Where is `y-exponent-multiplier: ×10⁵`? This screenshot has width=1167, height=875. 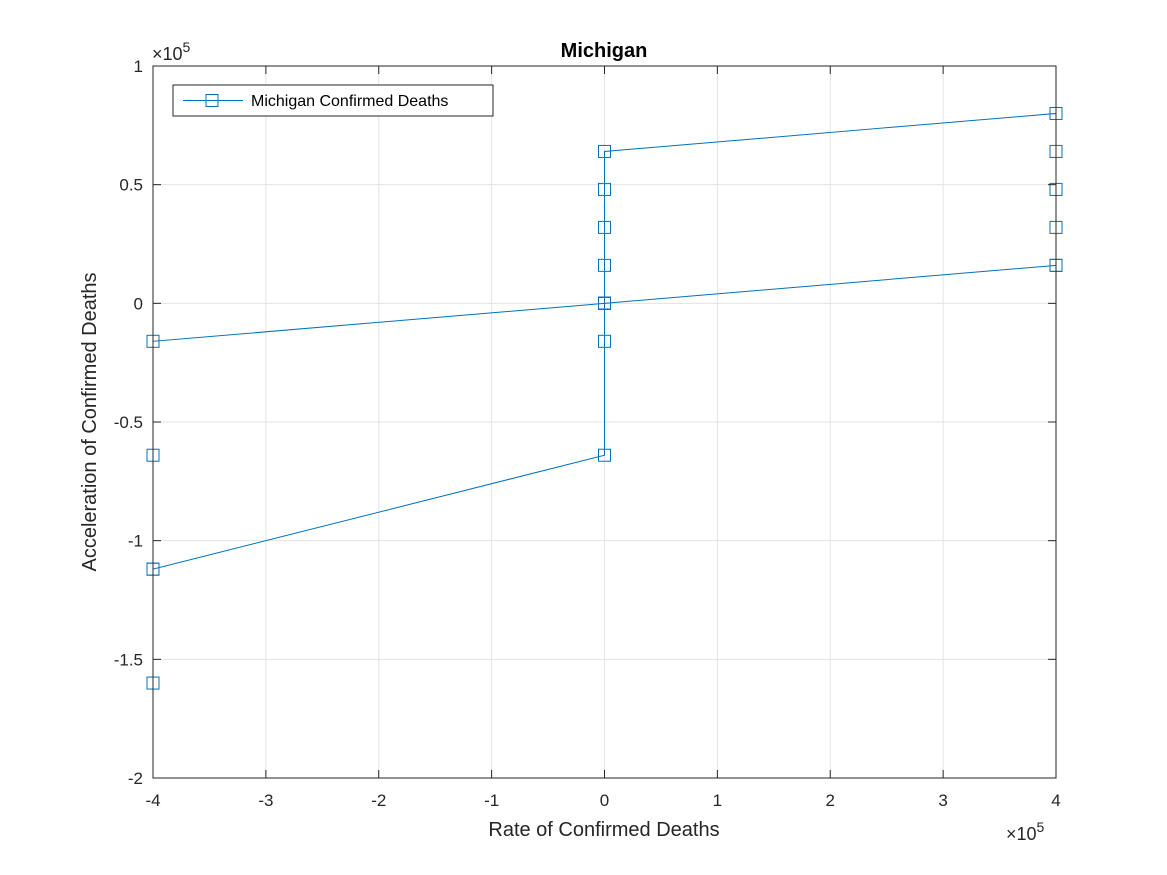
y-exponent-multiplier: ×10⁵ is located at coordinates (171, 51).